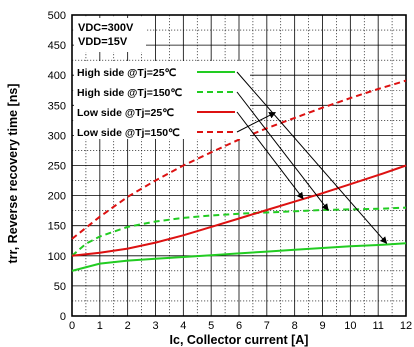  What do you see at coordinates (57, 16) in the screenshot?
I see `y-tick-label: 500` at bounding box center [57, 16].